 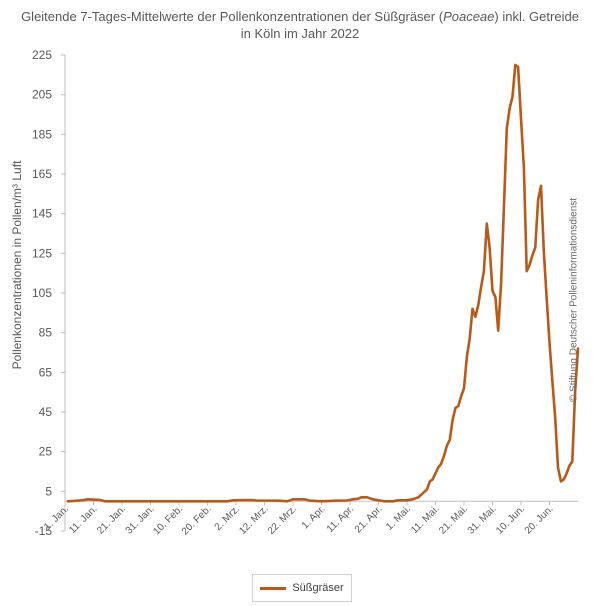 What do you see at coordinates (111, 520) in the screenshot?
I see `x-tick-label: 21. Jan.` at bounding box center [111, 520].